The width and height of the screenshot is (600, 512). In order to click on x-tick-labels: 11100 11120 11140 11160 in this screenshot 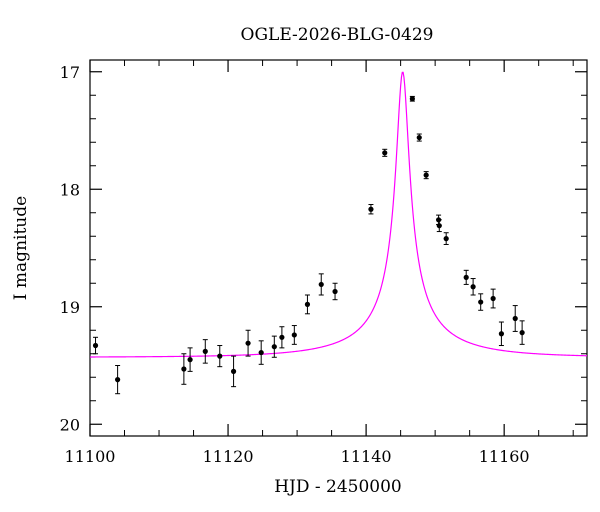, I will do `click(297, 456)`.